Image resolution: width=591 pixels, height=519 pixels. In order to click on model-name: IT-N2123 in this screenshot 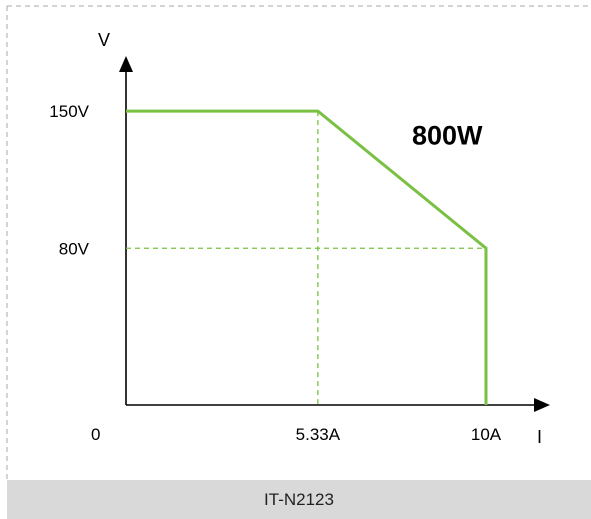, I will do `click(299, 499)`.